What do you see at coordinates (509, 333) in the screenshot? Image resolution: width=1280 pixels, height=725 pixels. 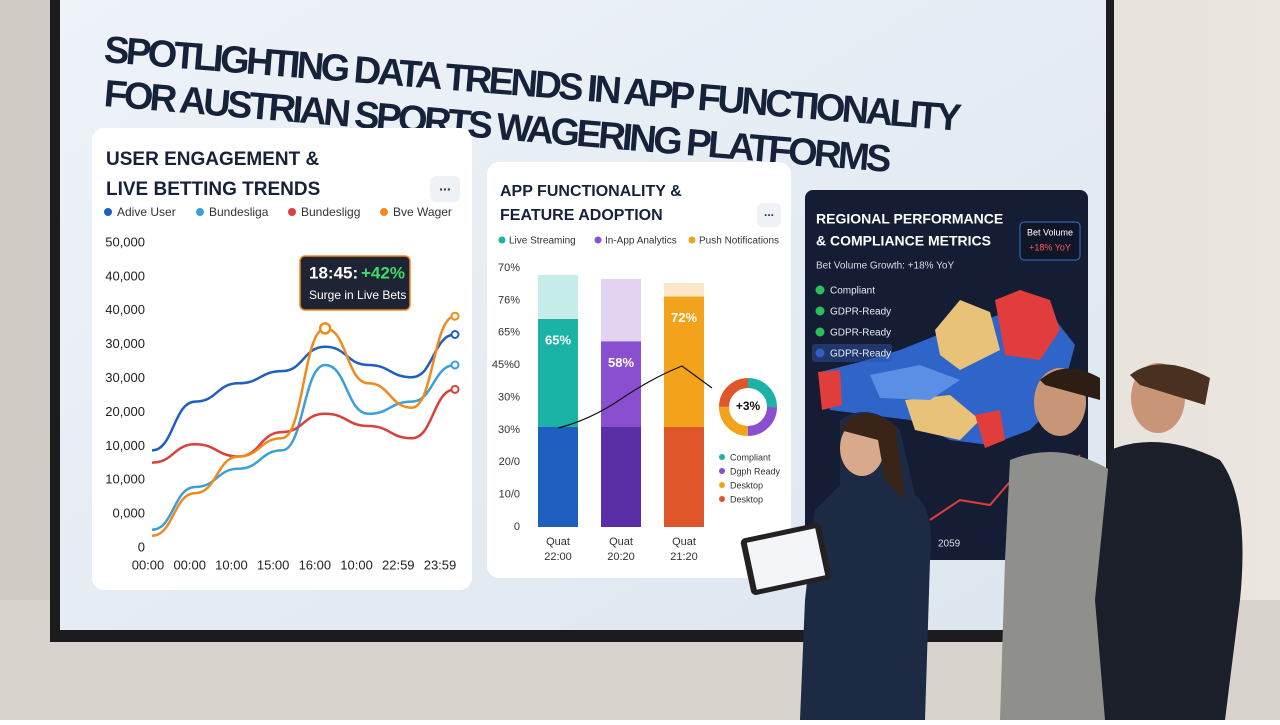 I see `y-axis-label: 65%` at bounding box center [509, 333].